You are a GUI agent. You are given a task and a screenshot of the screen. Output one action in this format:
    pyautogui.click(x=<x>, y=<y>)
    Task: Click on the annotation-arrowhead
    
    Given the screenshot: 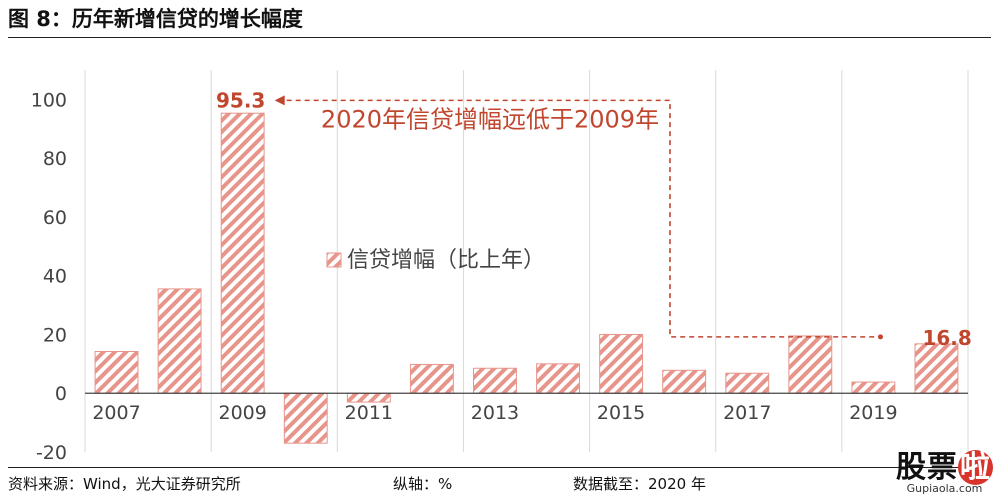 What is the action you would take?
    pyautogui.click(x=279, y=100)
    